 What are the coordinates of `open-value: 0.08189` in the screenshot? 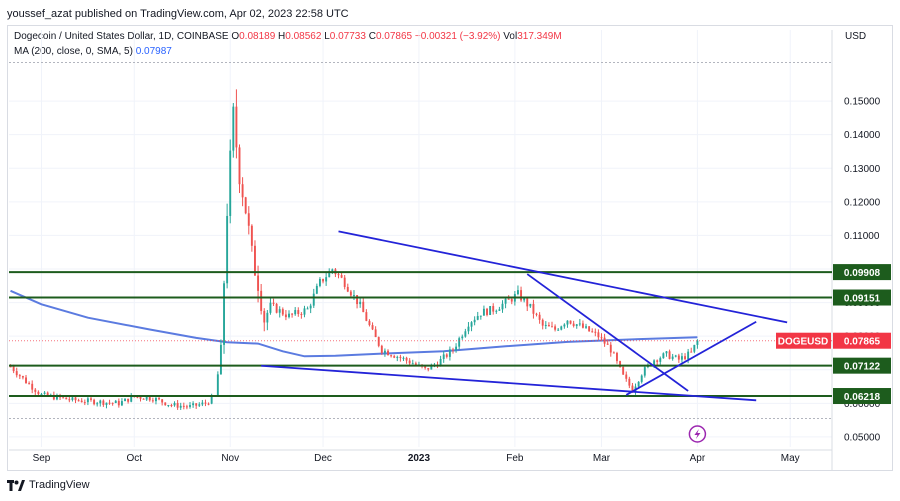 It's located at (257, 36).